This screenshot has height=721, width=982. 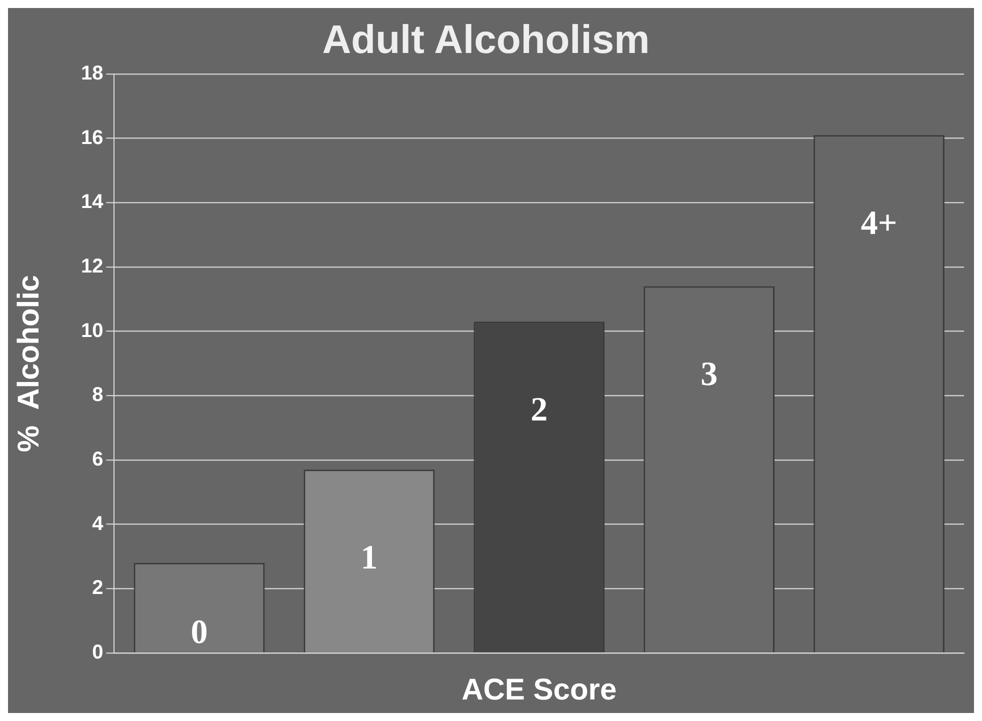 I want to click on y-axis-title: % Alcoholic, so click(x=29, y=363).